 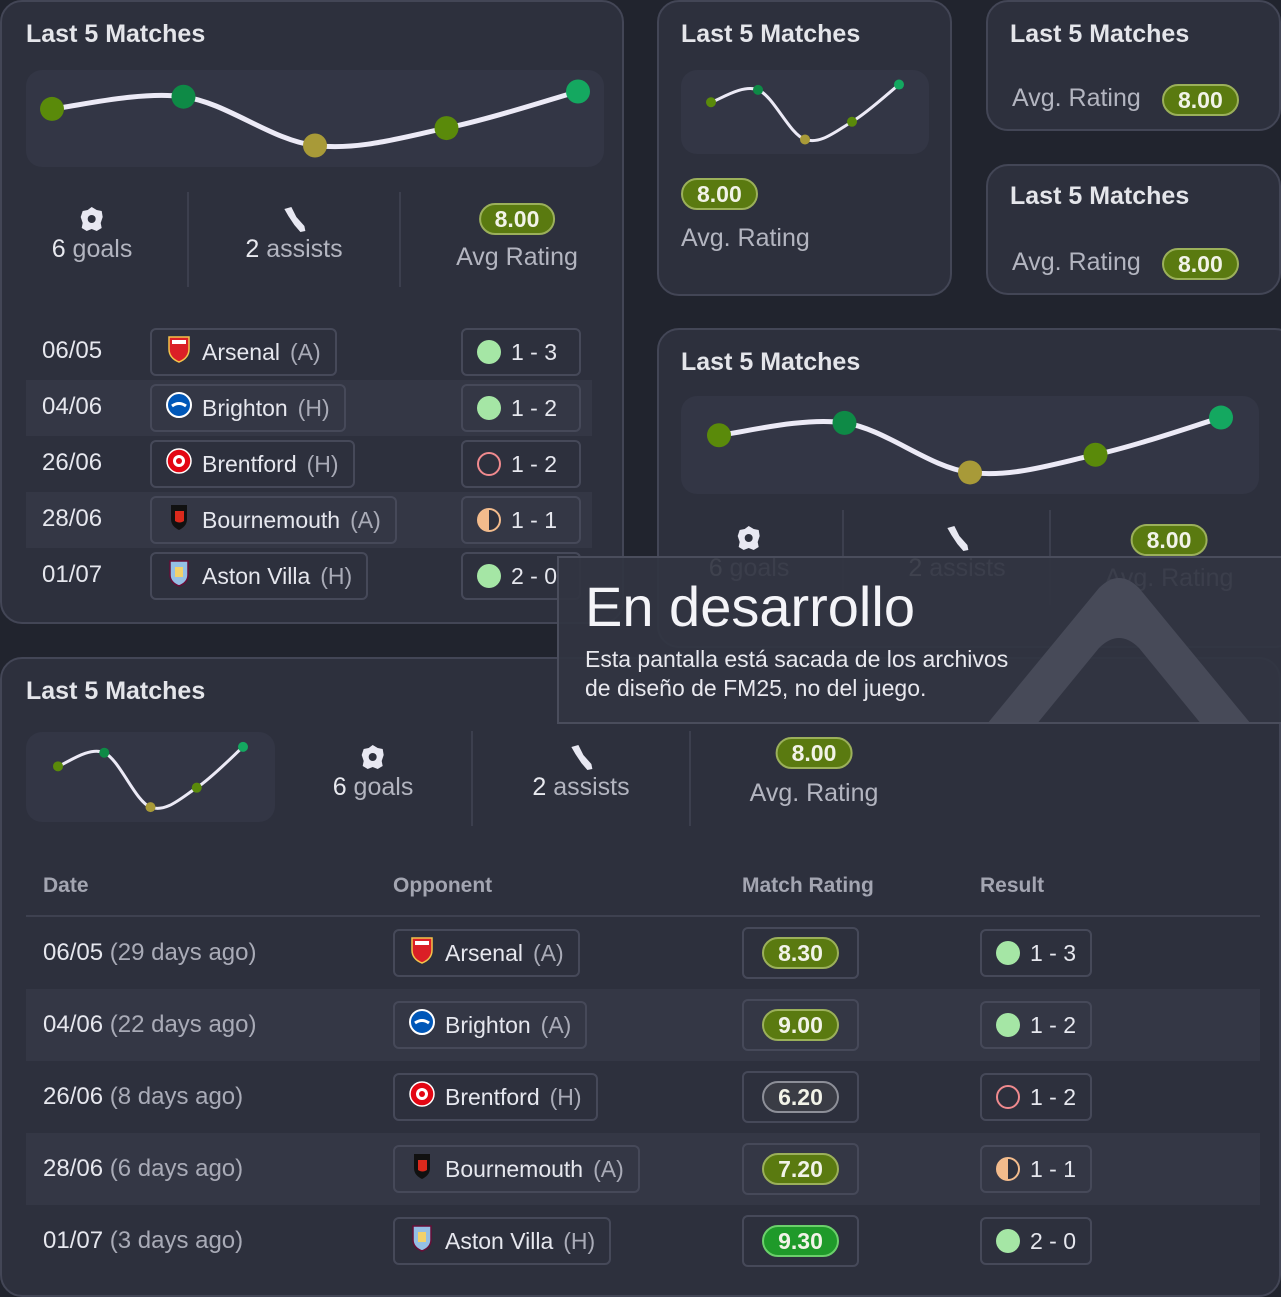 I want to click on brighton-crest-icon, so click(x=179, y=408).